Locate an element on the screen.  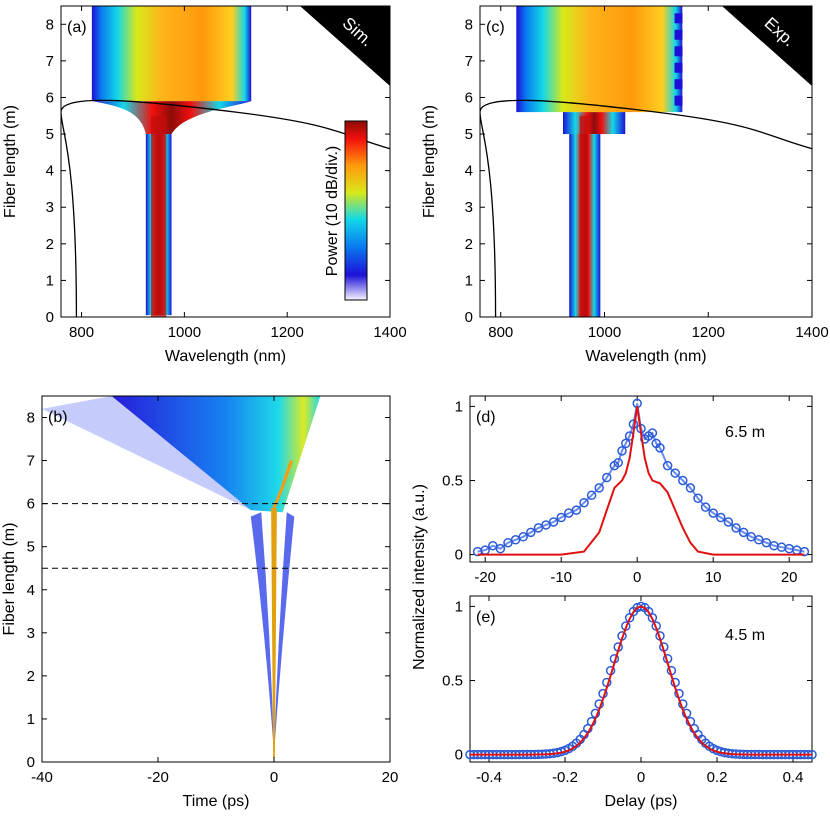
spectral-map is located at coordinates (225, 161).